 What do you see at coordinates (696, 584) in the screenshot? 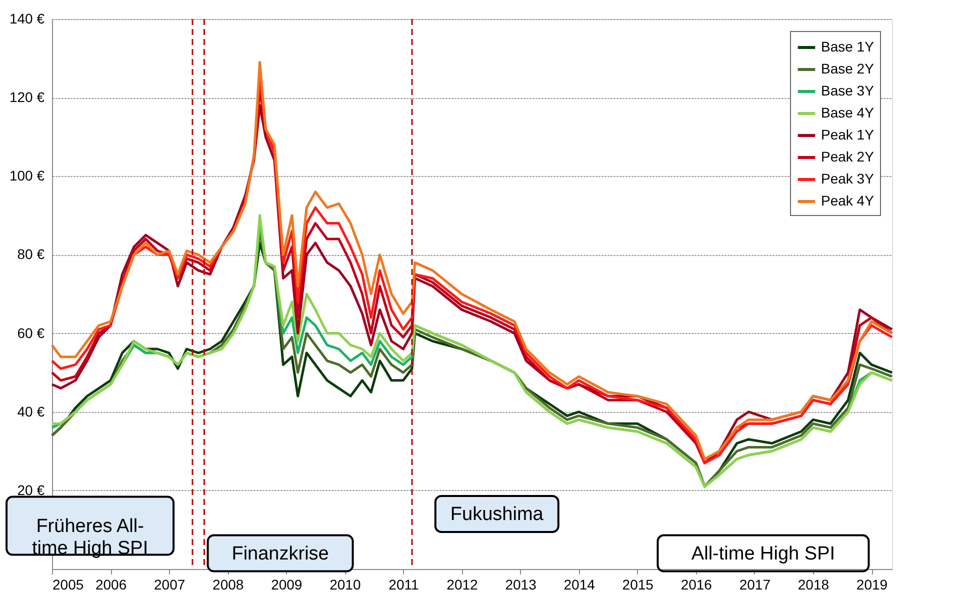
I see `x-tick-label: 2016` at bounding box center [696, 584].